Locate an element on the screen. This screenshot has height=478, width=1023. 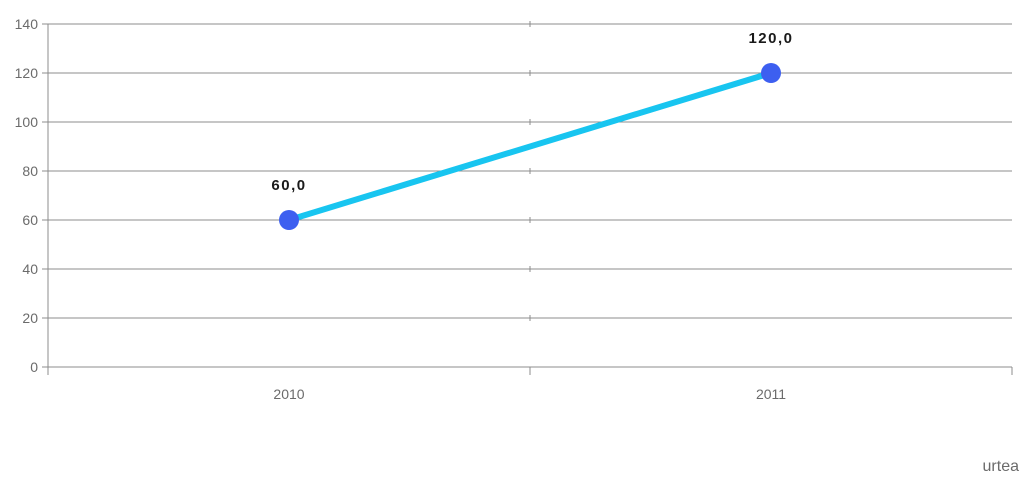
y-tick-label: 20 is located at coordinates (30, 318).